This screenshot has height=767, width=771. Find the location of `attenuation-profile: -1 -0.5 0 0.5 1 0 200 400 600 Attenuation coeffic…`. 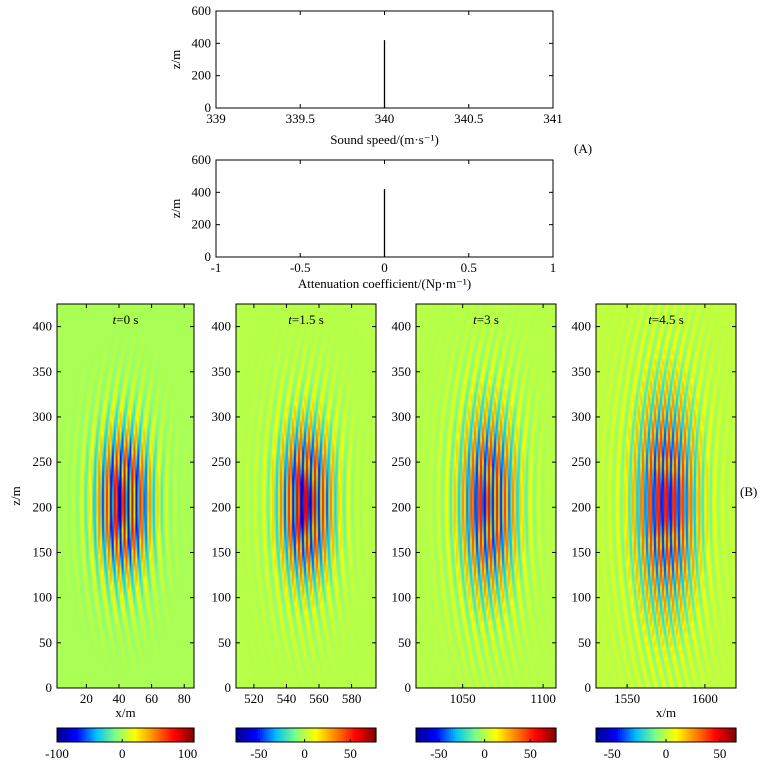

attenuation-profile: -1 -0.5 0 0.5 1 0 200 400 600 Attenuation coeffic… is located at coordinates (362, 221).